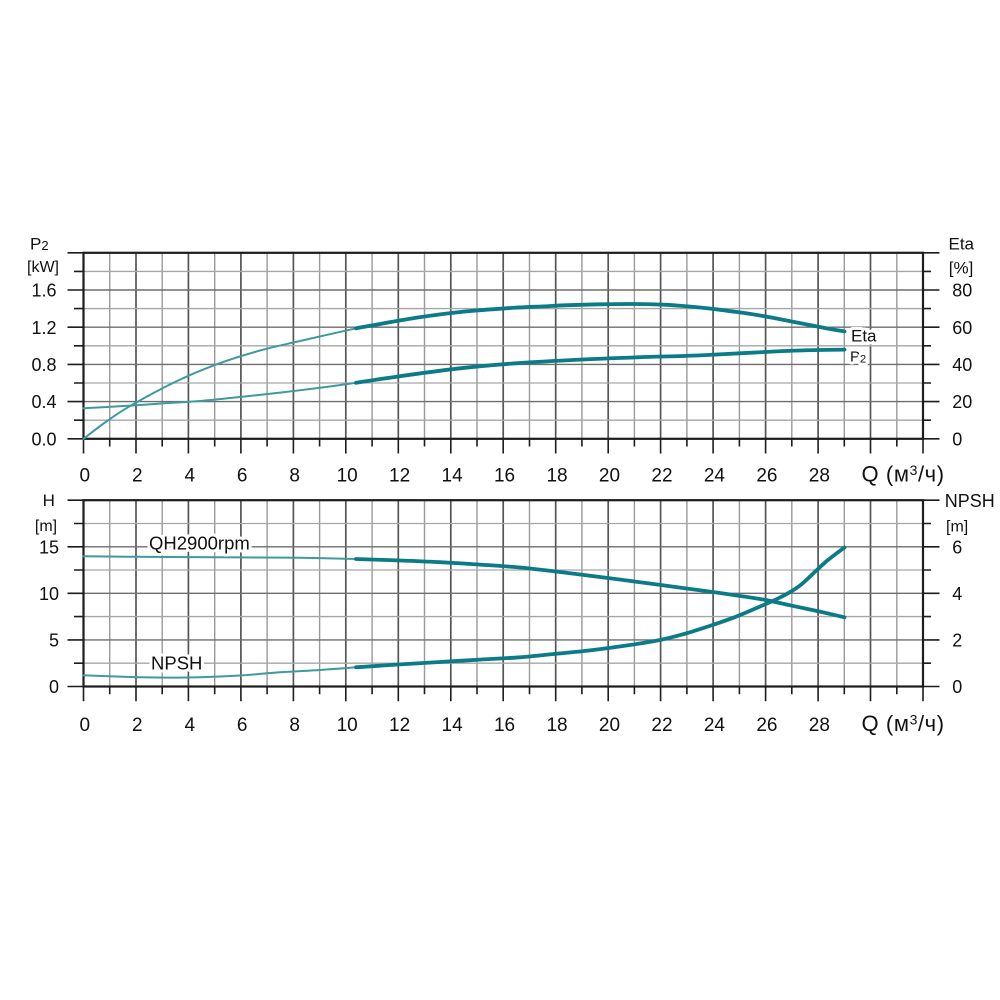  I want to click on svg-text: 1.2, so click(43, 328).